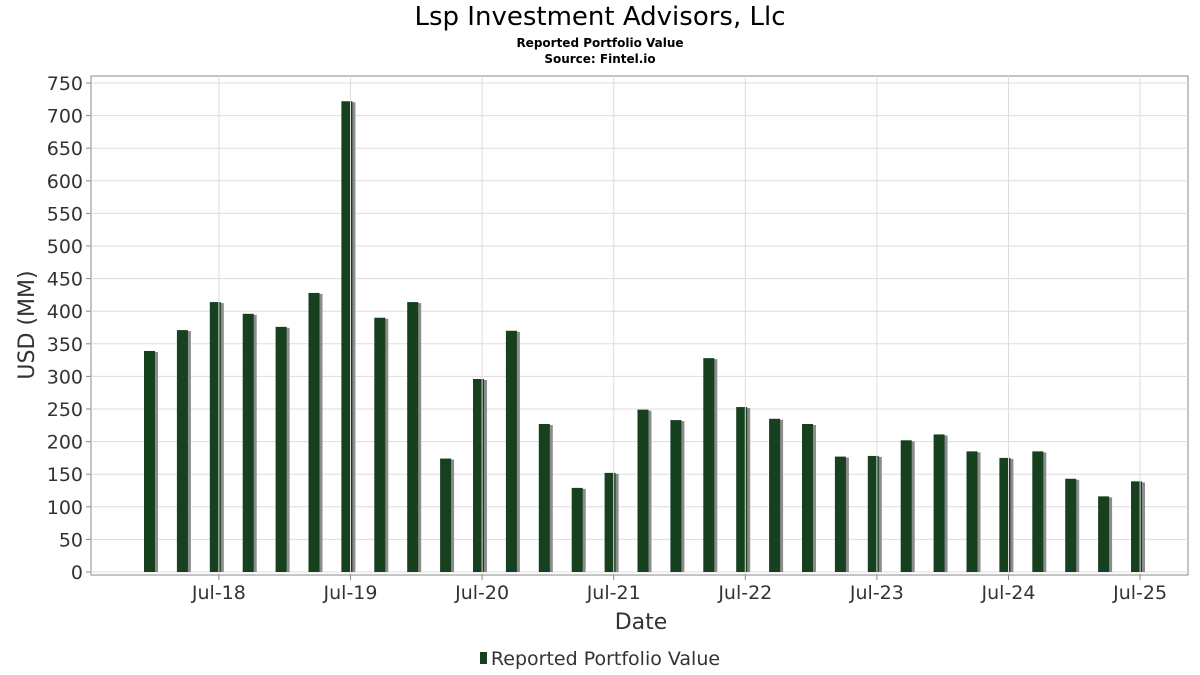 The image size is (1200, 675). I want to click on y-tick-label: 0, so click(77, 573).